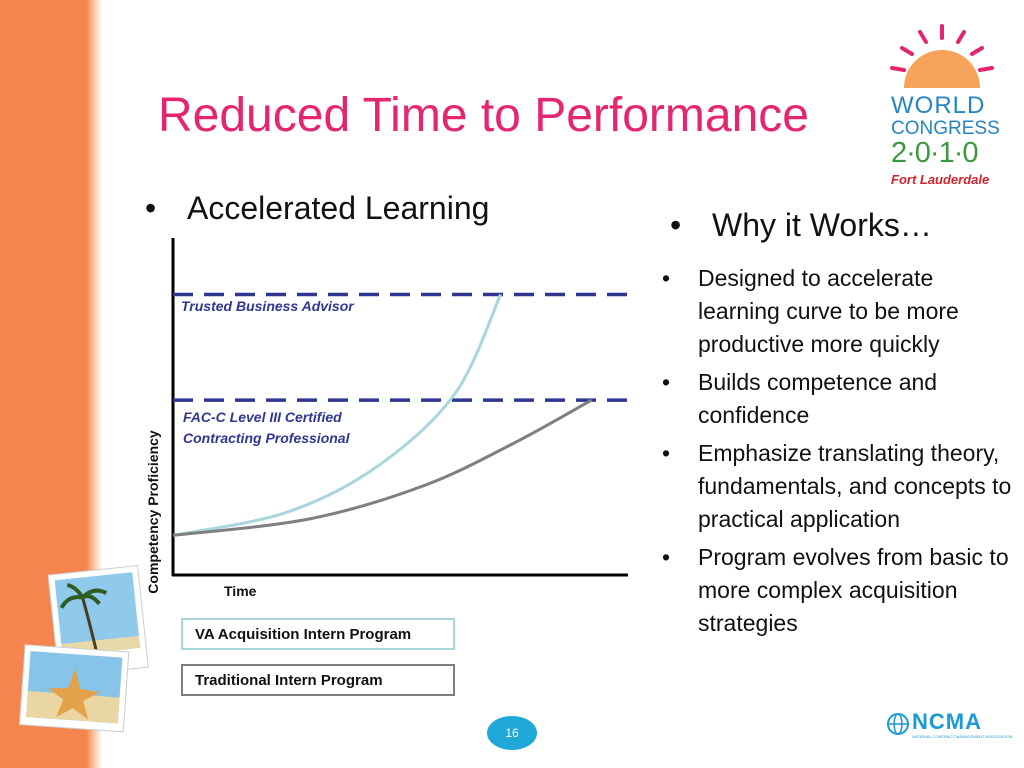 The image size is (1024, 768). Describe the element at coordinates (962, 736) in the screenshot. I see `ncma-subtext: NATIONAL CONTRACT MANAGEMENT ASSOCIATION` at that location.